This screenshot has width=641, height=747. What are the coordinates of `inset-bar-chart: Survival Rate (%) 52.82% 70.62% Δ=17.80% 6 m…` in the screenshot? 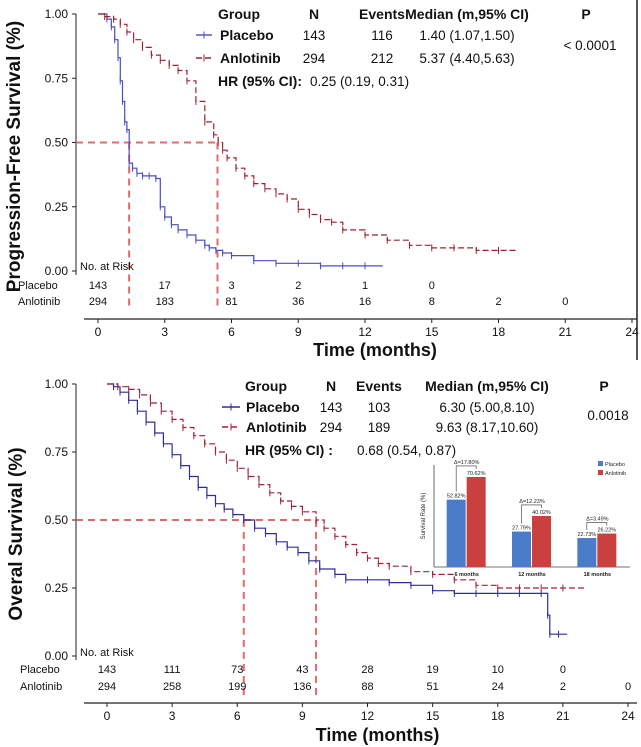 It's located at (525, 519).